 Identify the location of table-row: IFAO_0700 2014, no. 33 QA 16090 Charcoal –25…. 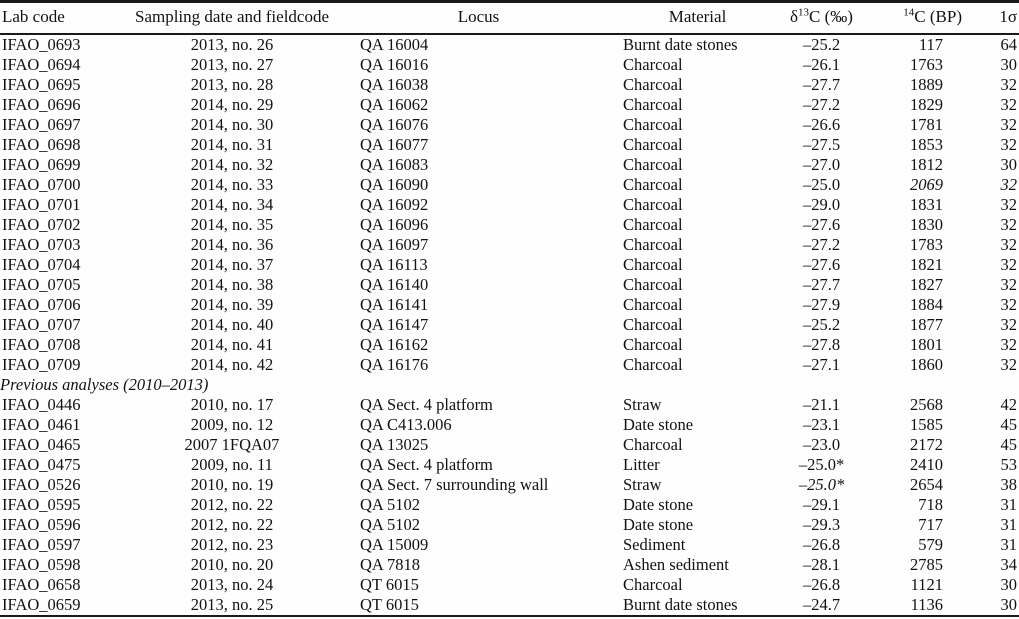
(509, 185).